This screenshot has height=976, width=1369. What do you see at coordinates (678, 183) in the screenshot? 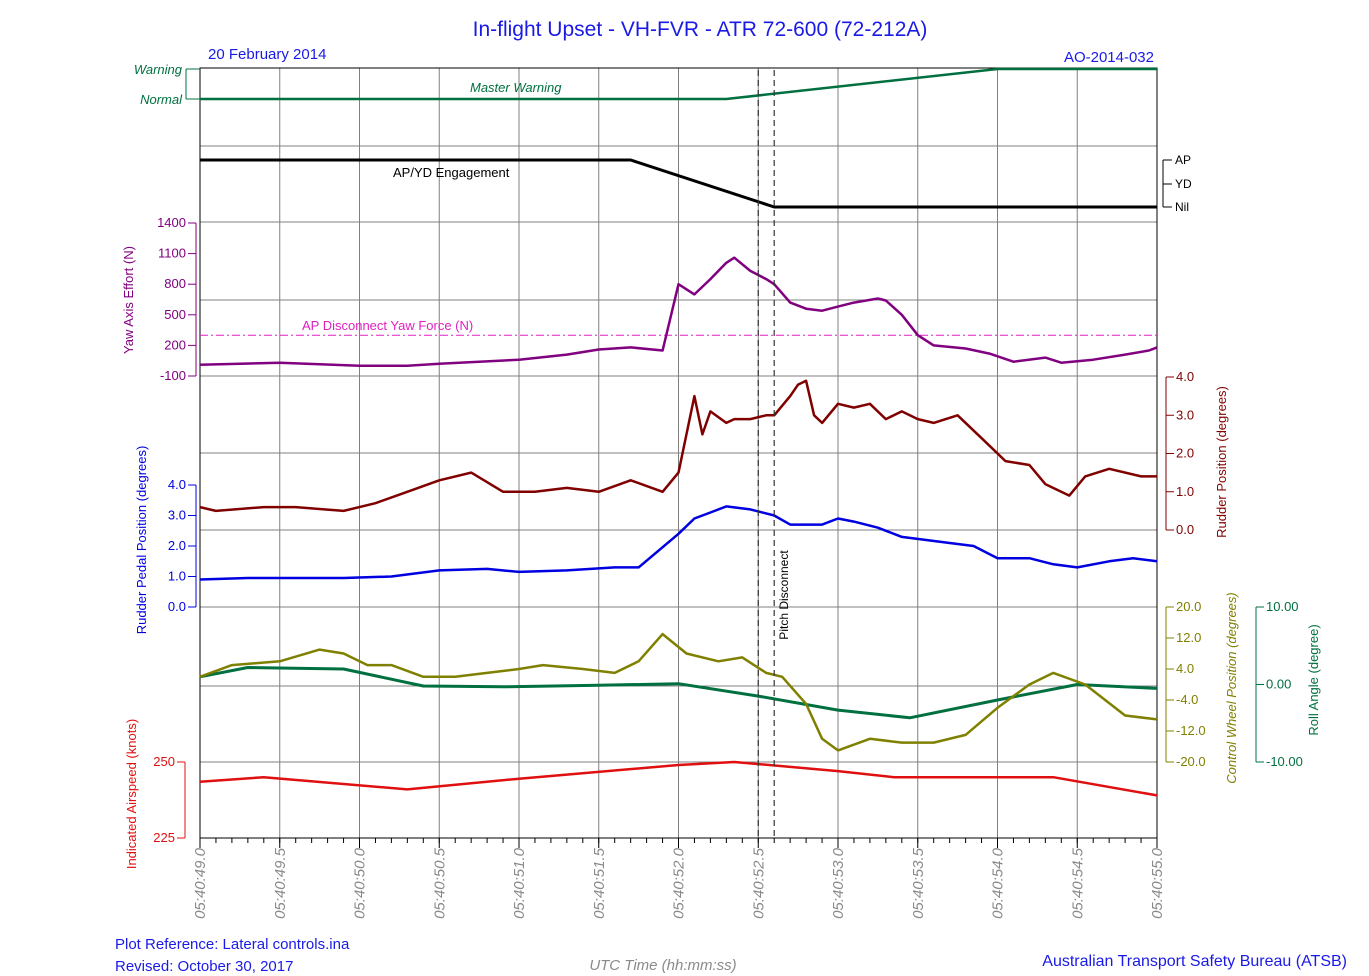
I see `ap-yd-line` at bounding box center [678, 183].